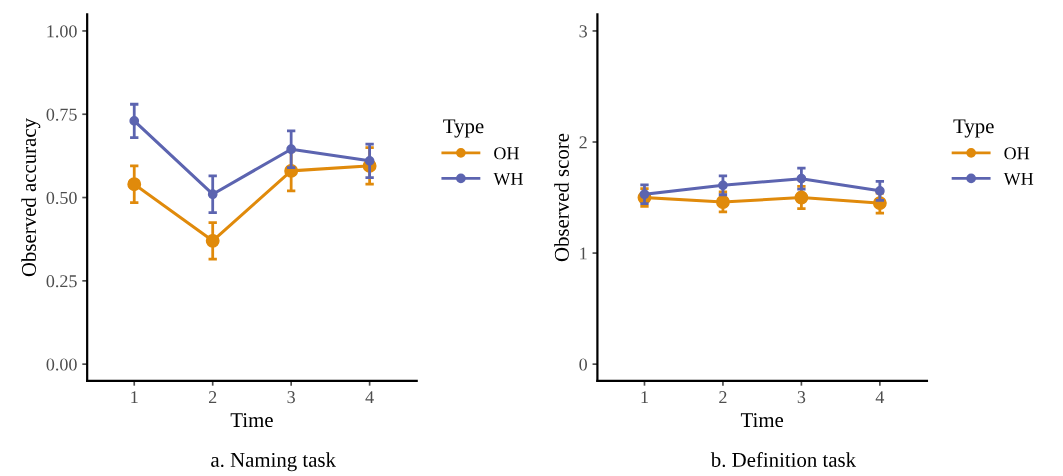 The width and height of the screenshot is (1063, 476). I want to click on y-tick-label: 0.00, so click(61, 364).